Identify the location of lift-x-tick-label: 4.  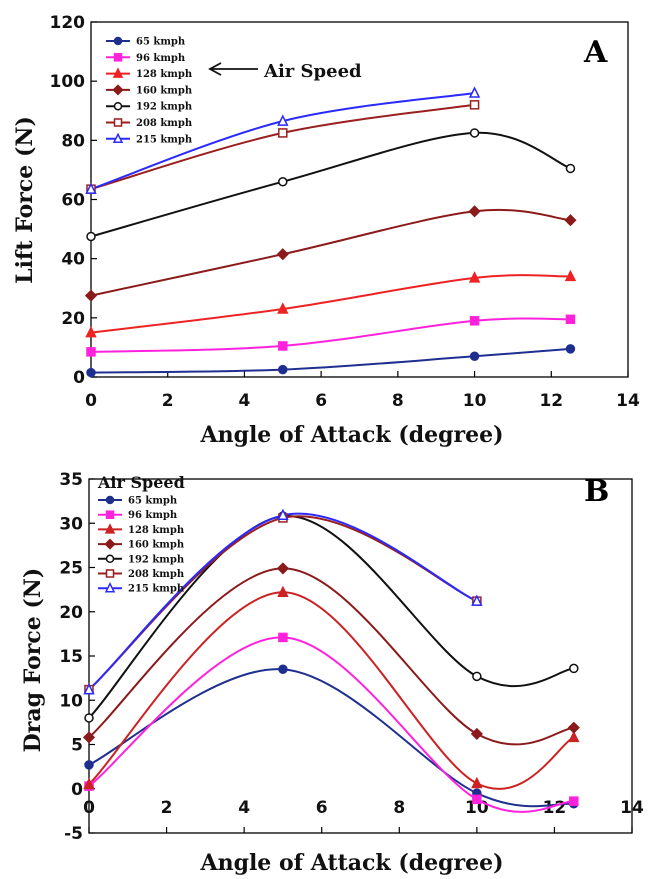
(245, 401).